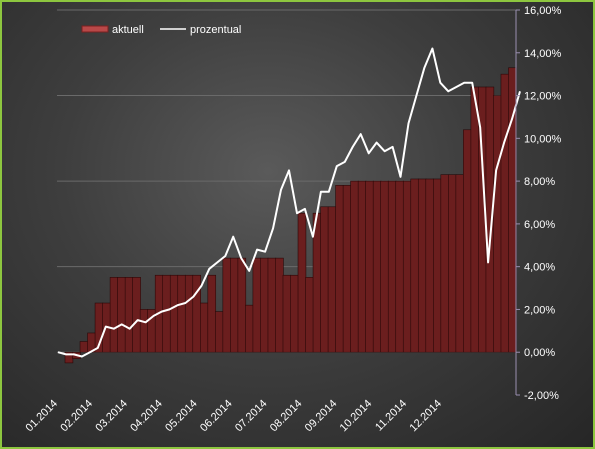  What do you see at coordinates (543, 11) in the screenshot?
I see `y-tick-label: 16,00%` at bounding box center [543, 11].